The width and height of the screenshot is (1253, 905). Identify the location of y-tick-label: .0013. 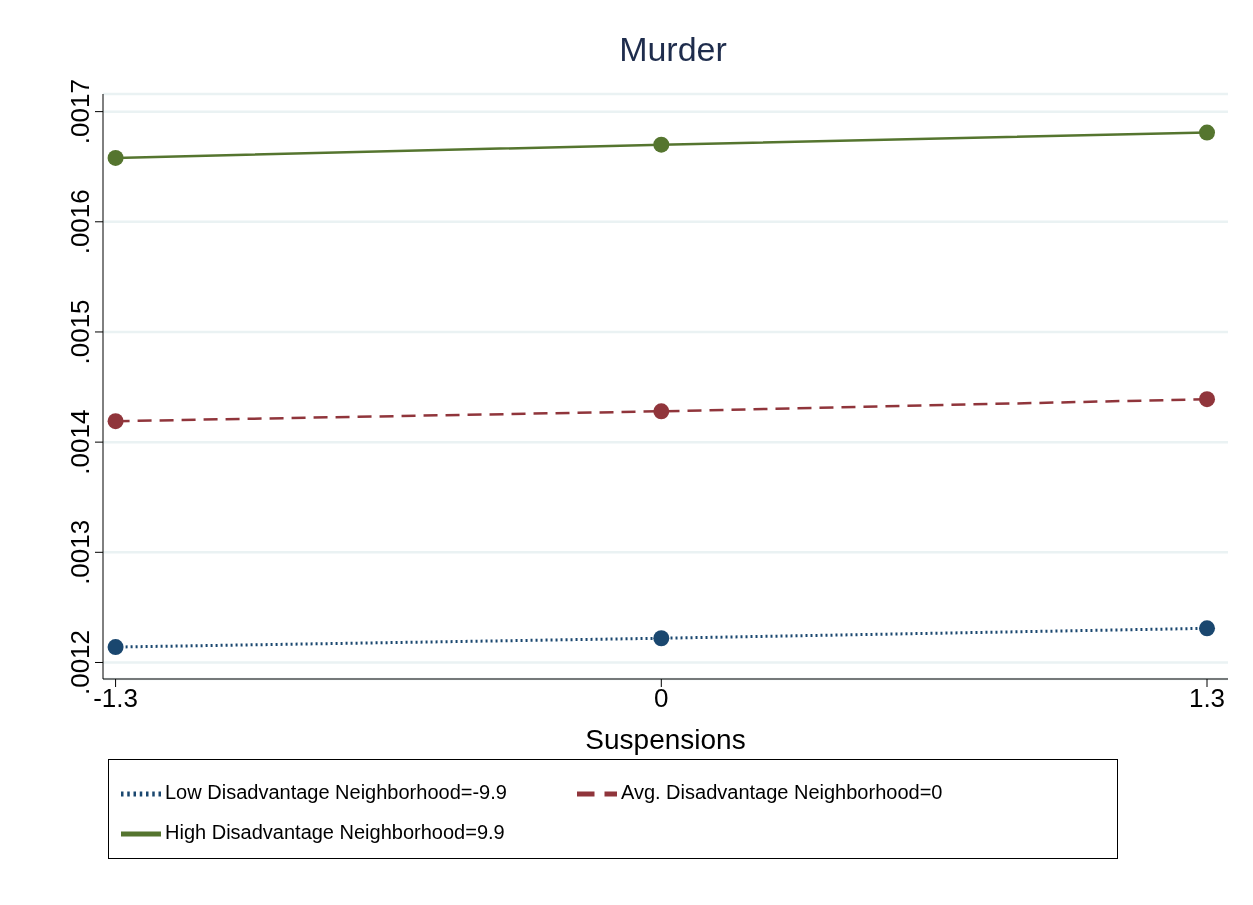
(80, 552).